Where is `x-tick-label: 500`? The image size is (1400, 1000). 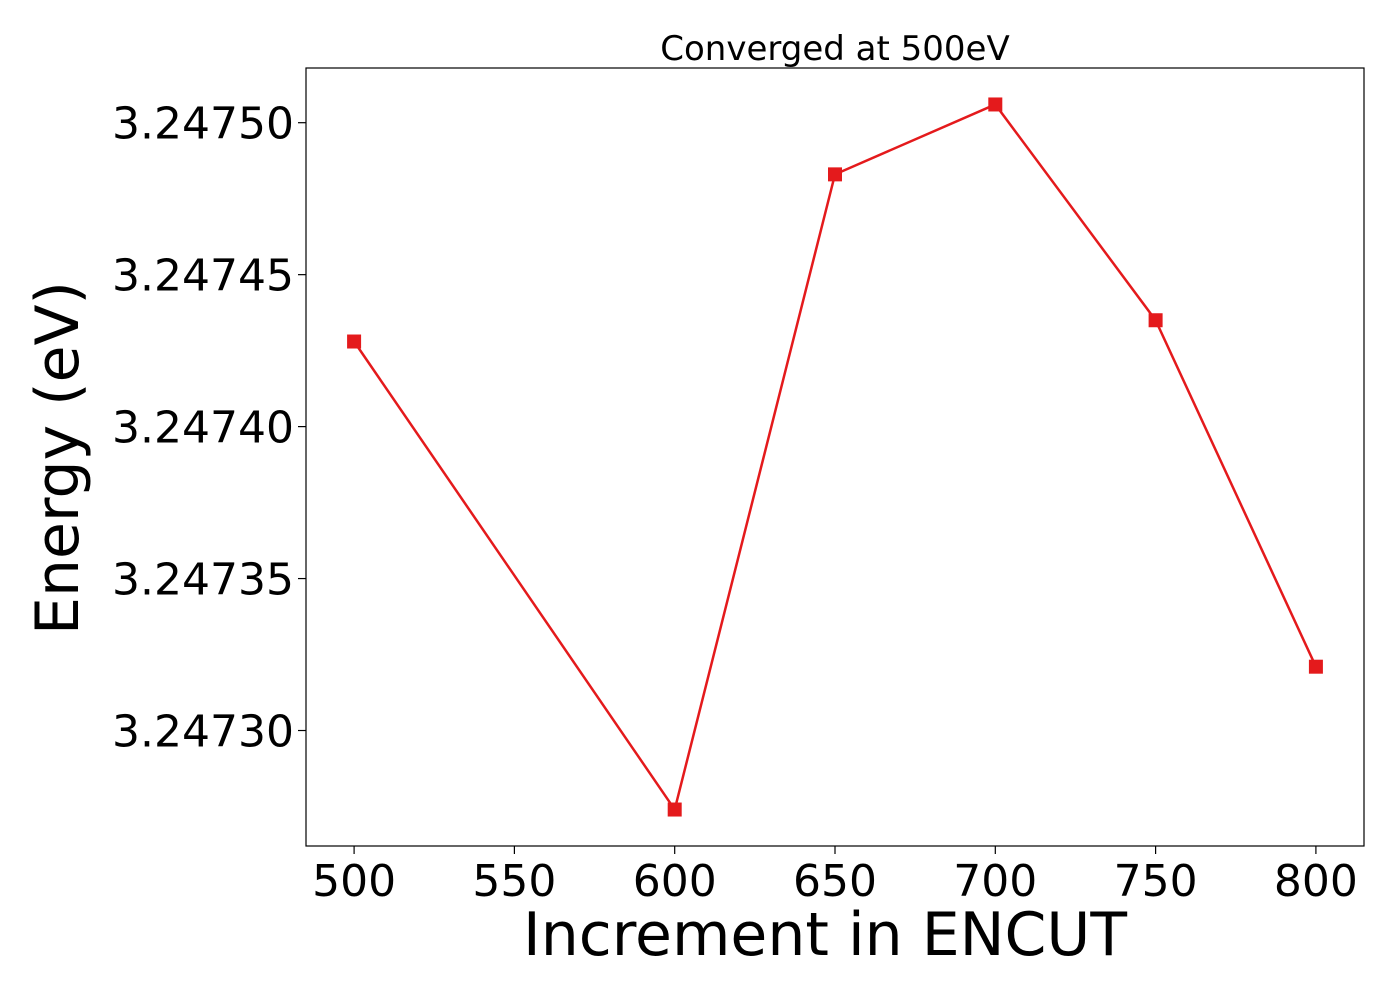 x-tick-label: 500 is located at coordinates (354, 881).